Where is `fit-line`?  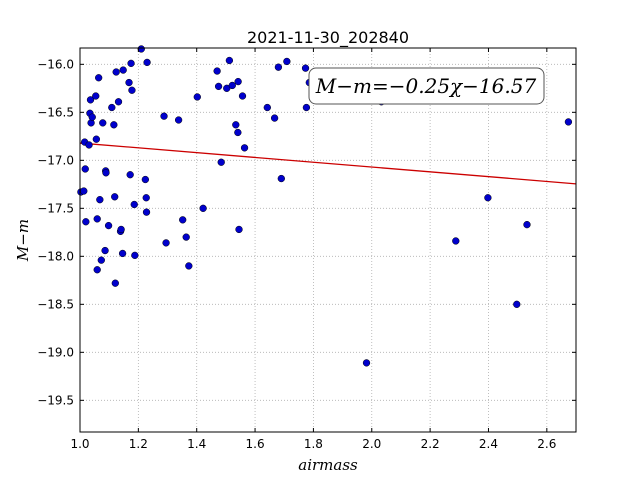 fit-line is located at coordinates (328, 163).